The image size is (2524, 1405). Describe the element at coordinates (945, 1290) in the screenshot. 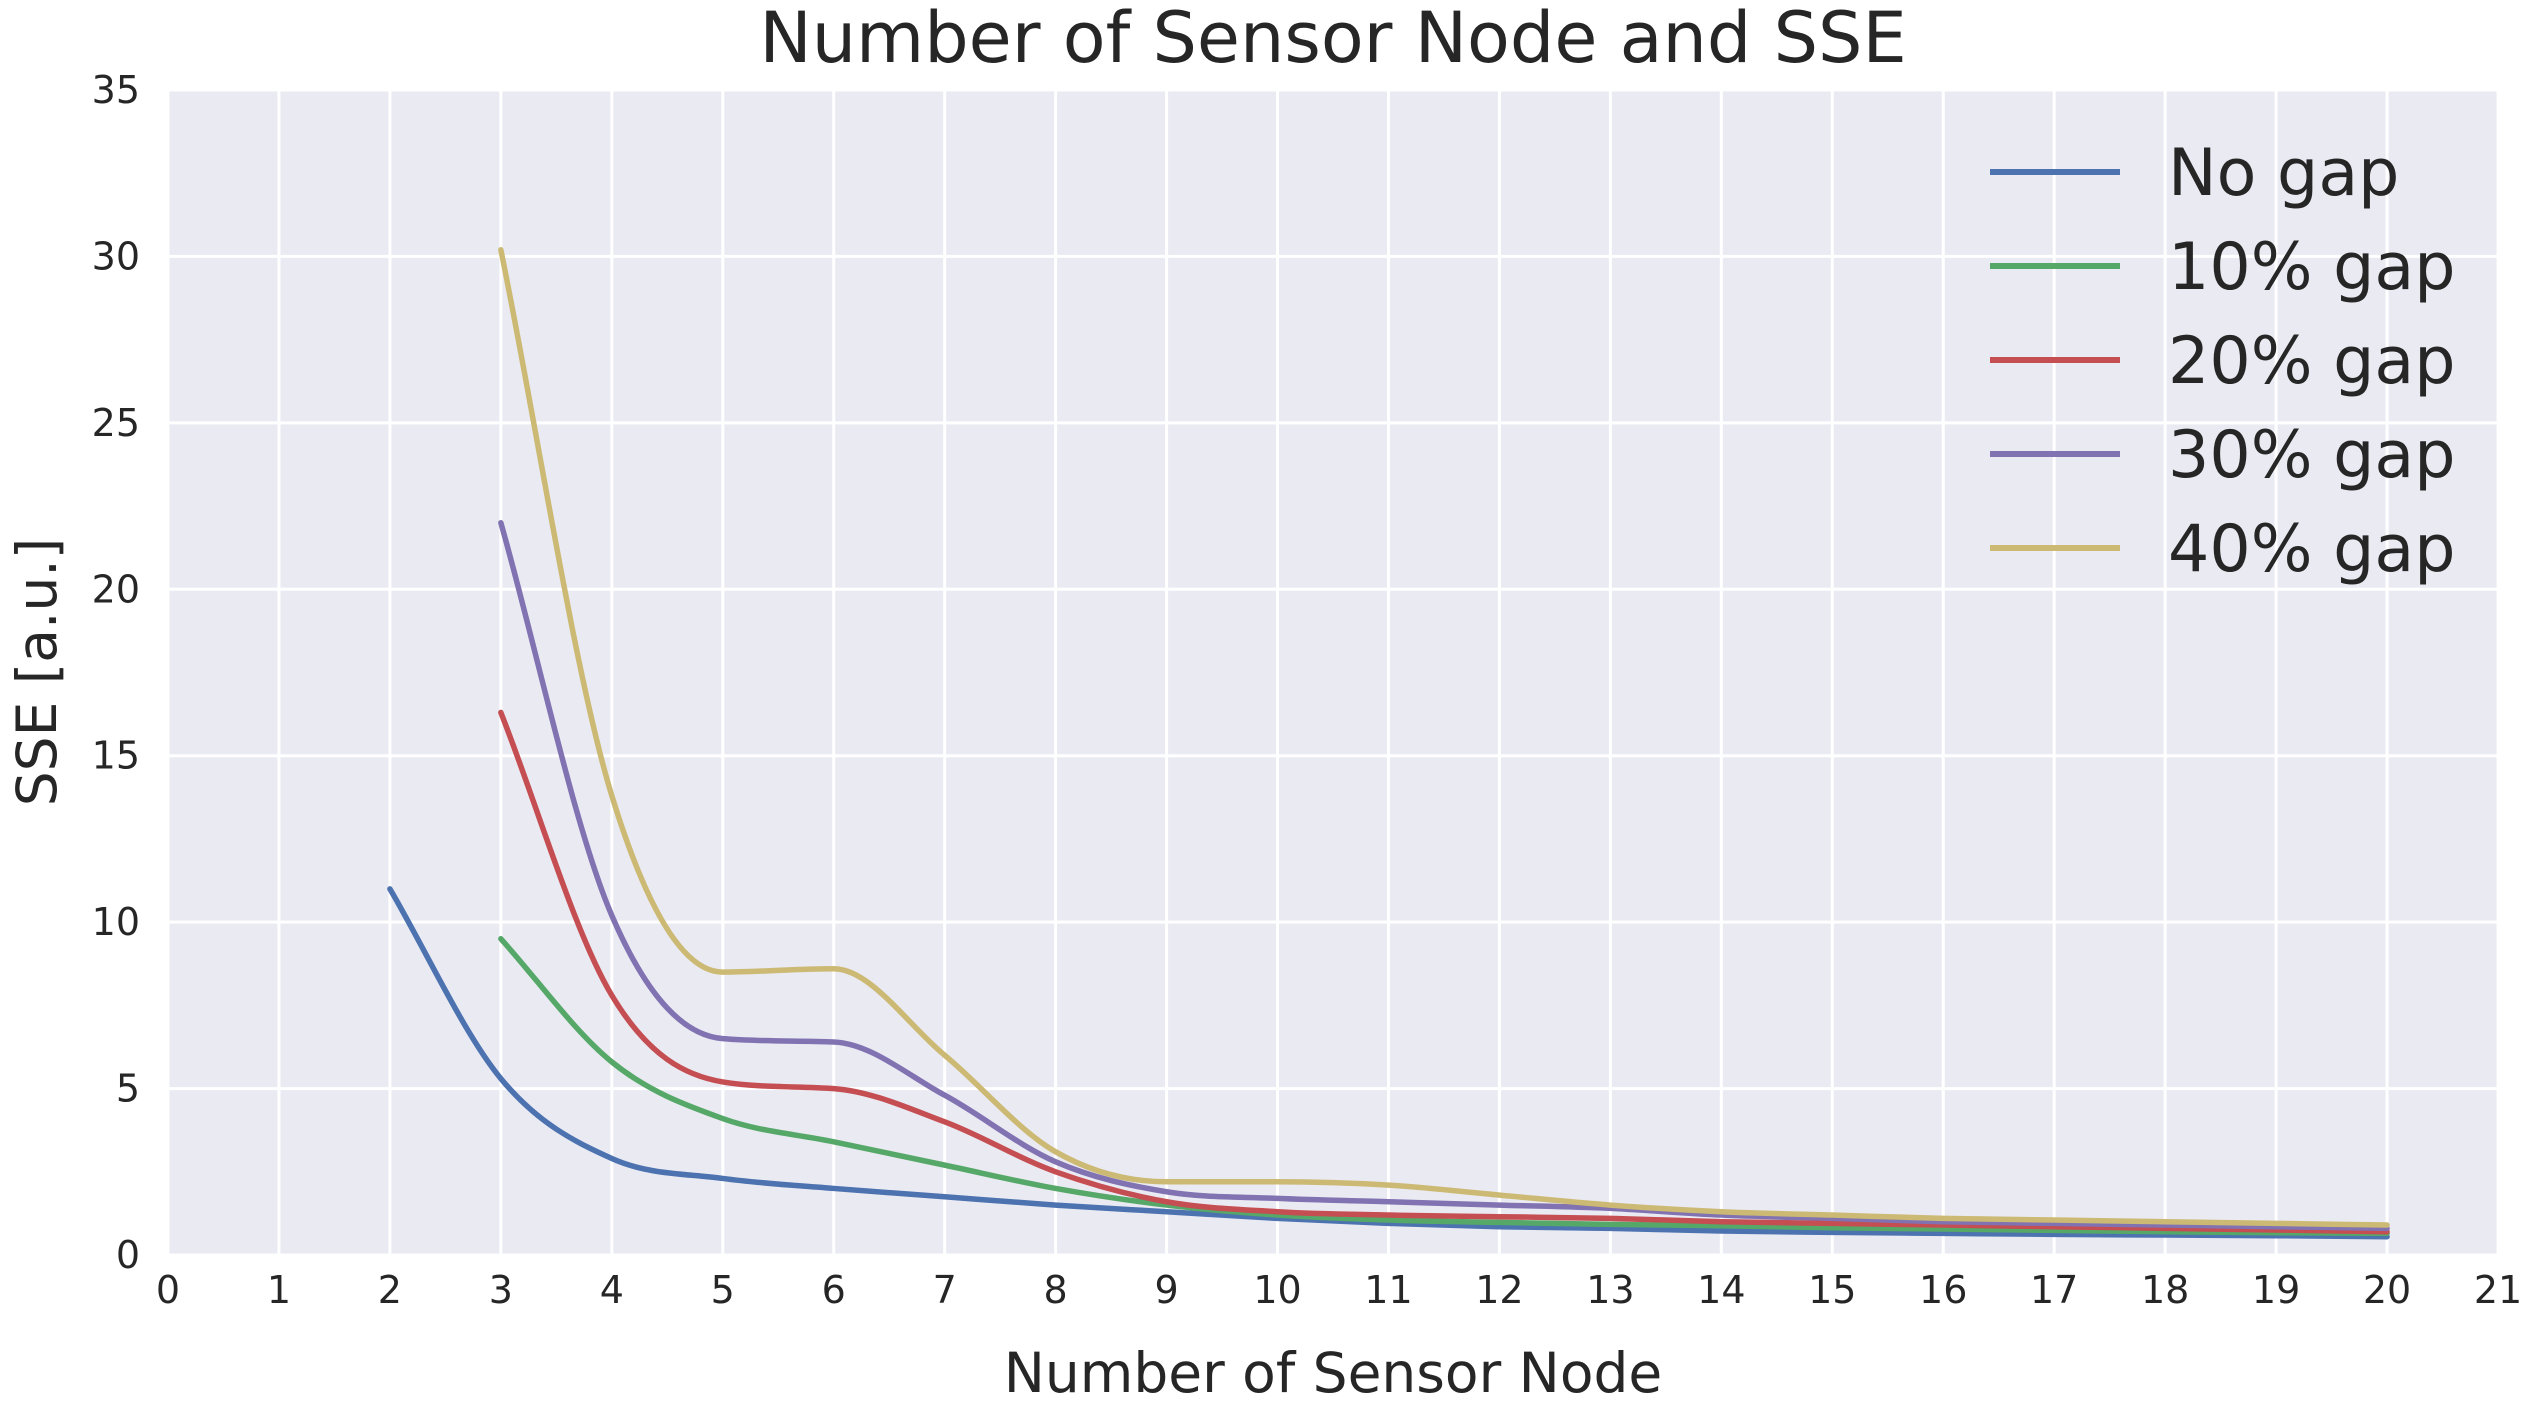

I see `x-tick-label: 7` at that location.